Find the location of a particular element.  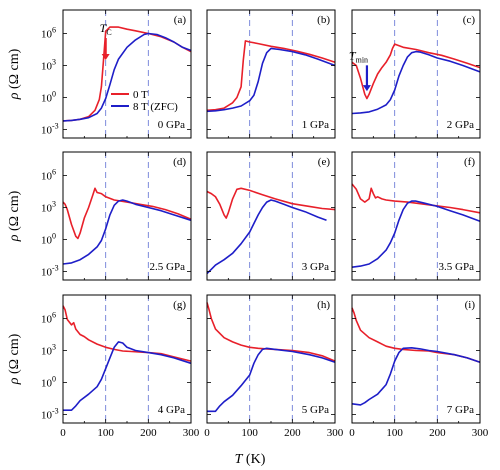

legend-label: 8 T (ZFC) is located at coordinates (155, 107).